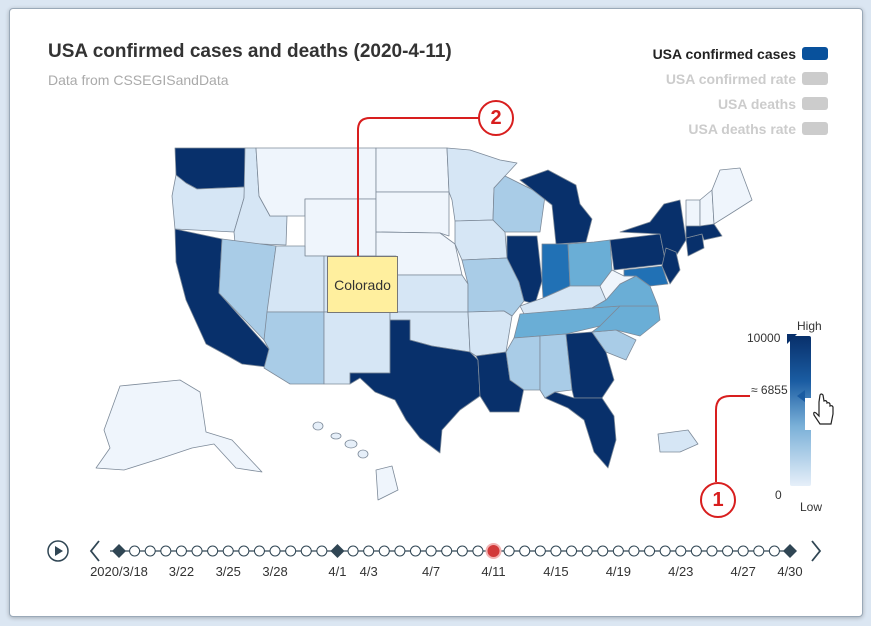 The image size is (871, 626). I want to click on legend-item-confirmed-cases: USA confirmed cases, so click(740, 53).